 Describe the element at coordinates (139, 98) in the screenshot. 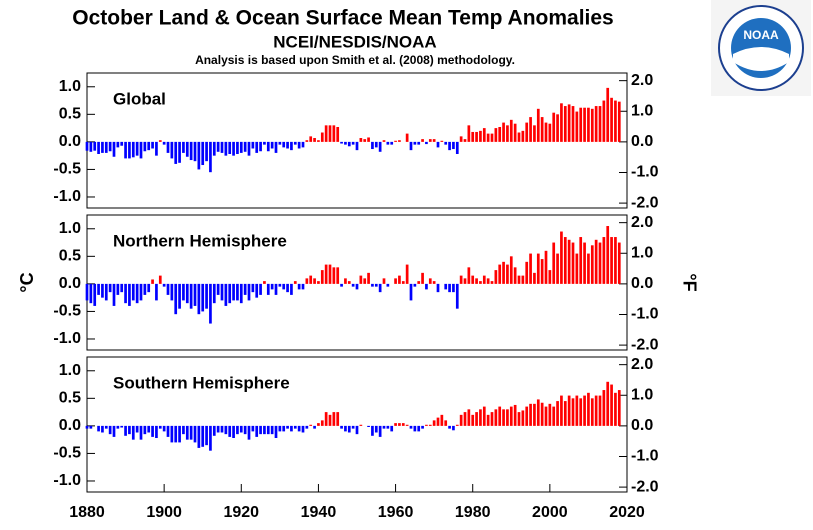

I see `panel-label: Global` at that location.